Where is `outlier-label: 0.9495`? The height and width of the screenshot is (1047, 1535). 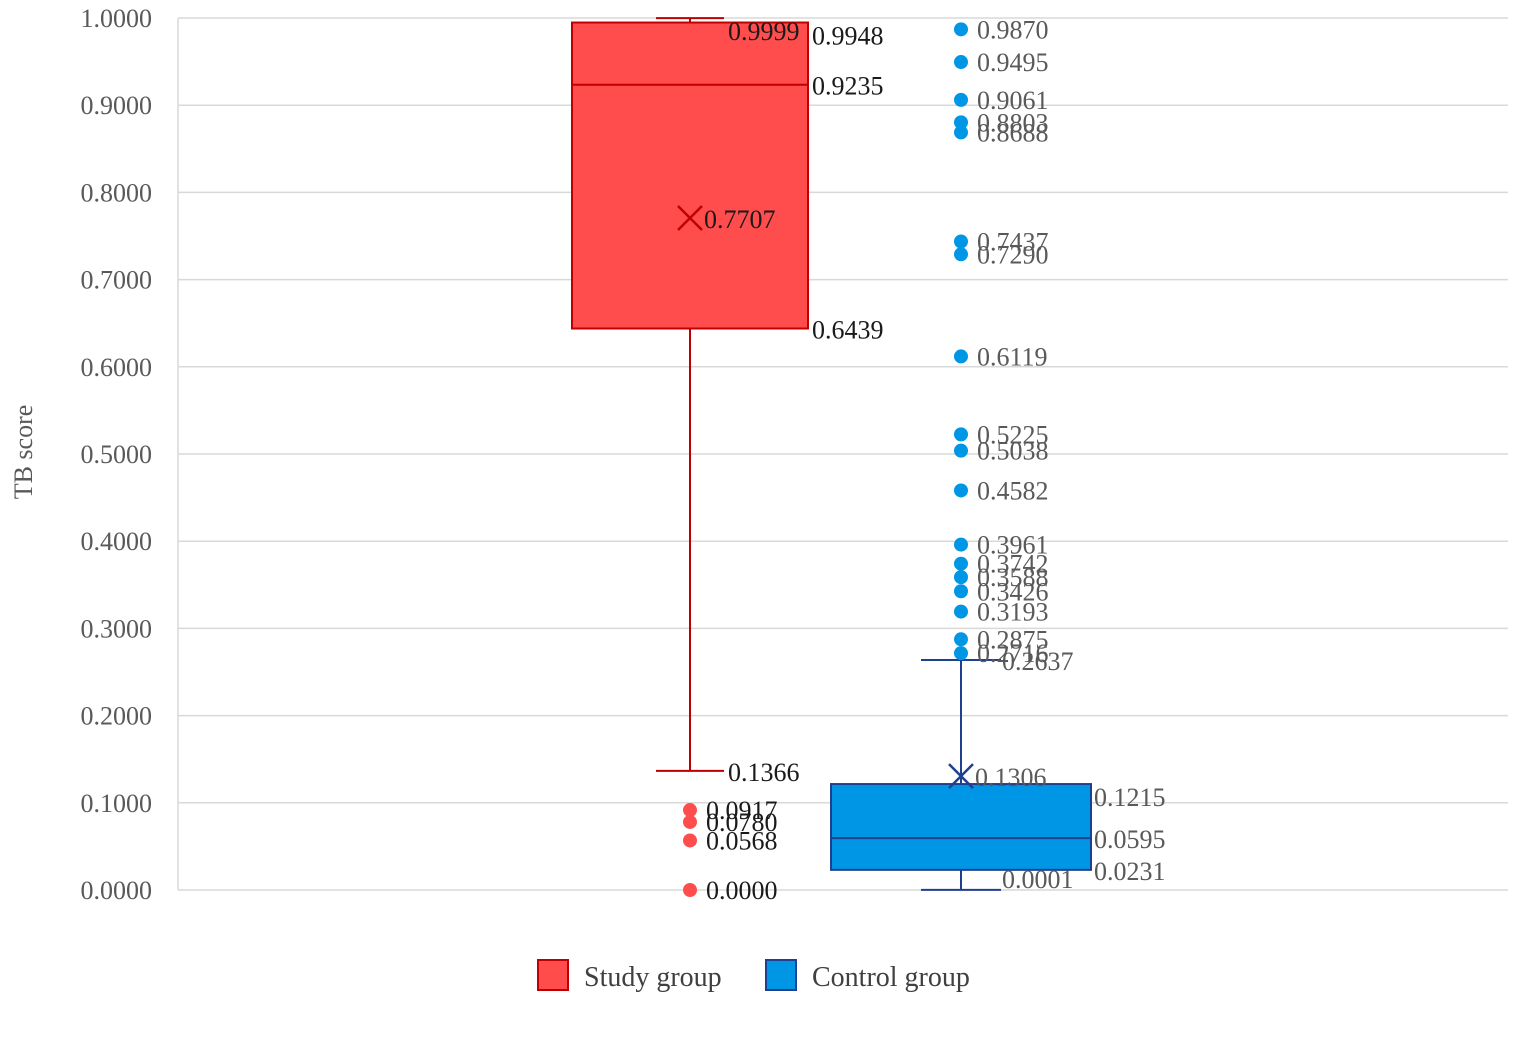 outlier-label: 0.9495 is located at coordinates (1013, 62).